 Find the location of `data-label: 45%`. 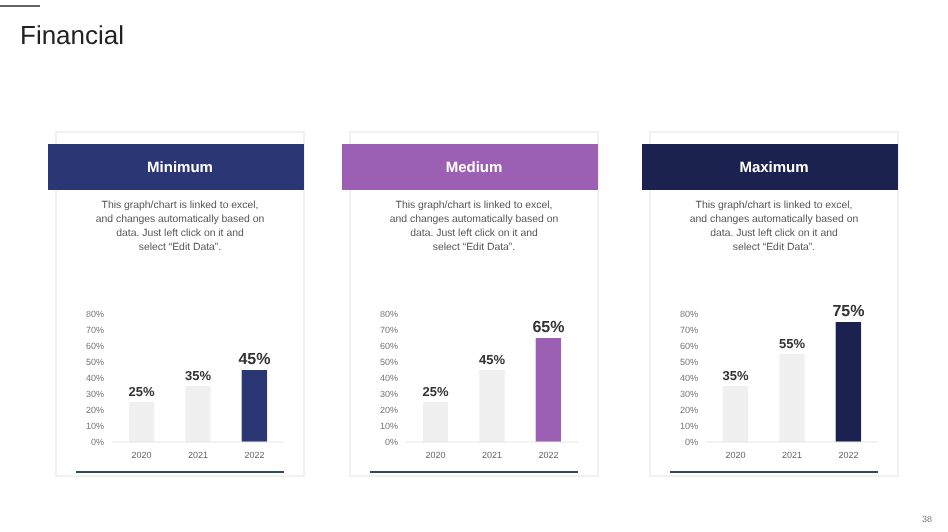

data-label: 45% is located at coordinates (254, 359).